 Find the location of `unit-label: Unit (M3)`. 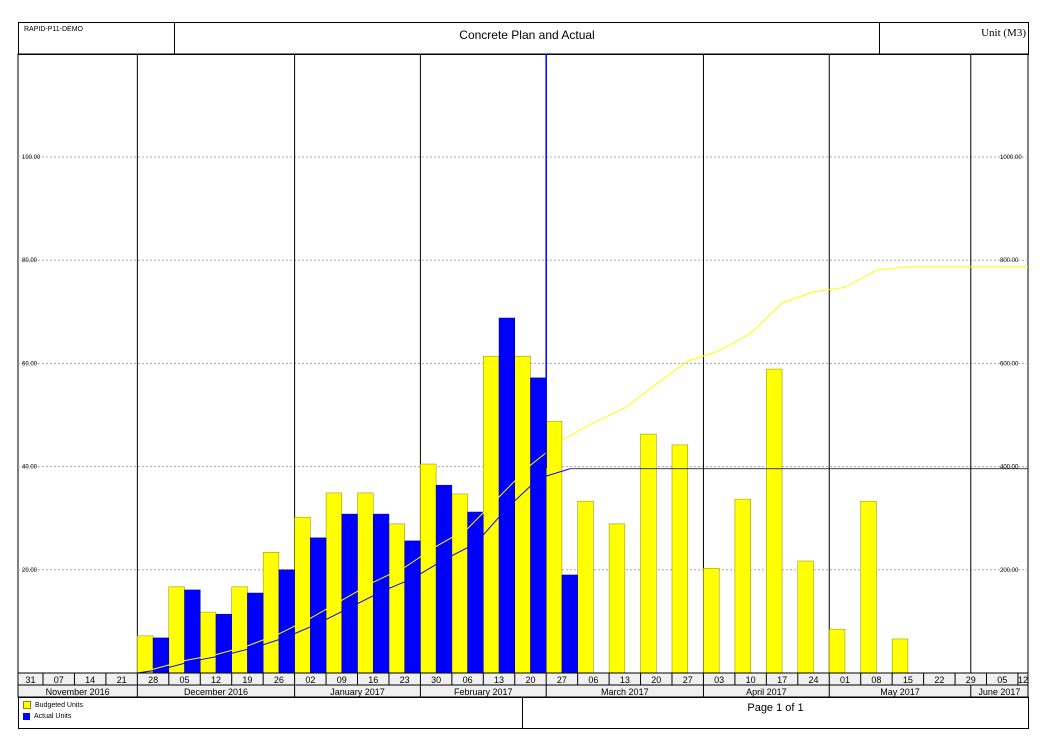

unit-label: Unit (M3) is located at coordinates (1003, 33).